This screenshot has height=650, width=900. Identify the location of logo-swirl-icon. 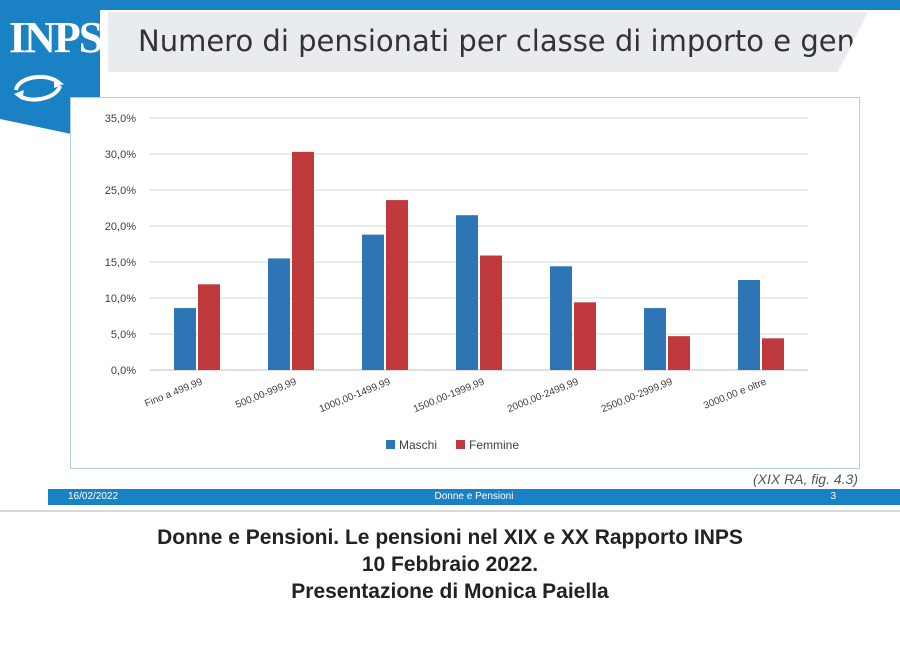
(39, 88).